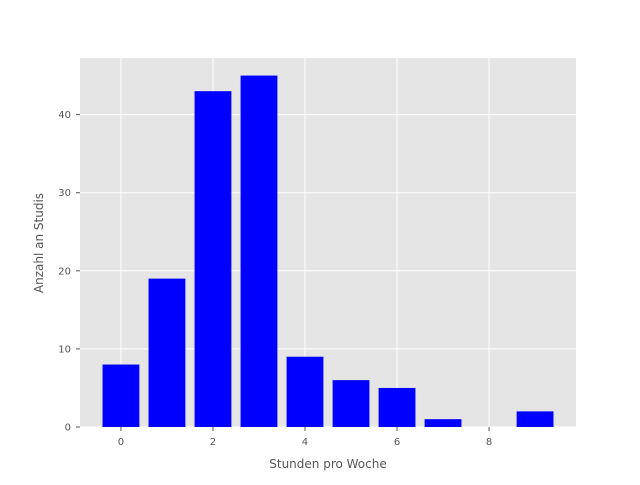 Image resolution: width=640 pixels, height=485 pixels. Describe the element at coordinates (64, 349) in the screenshot. I see `y-tick-label: 10` at that location.